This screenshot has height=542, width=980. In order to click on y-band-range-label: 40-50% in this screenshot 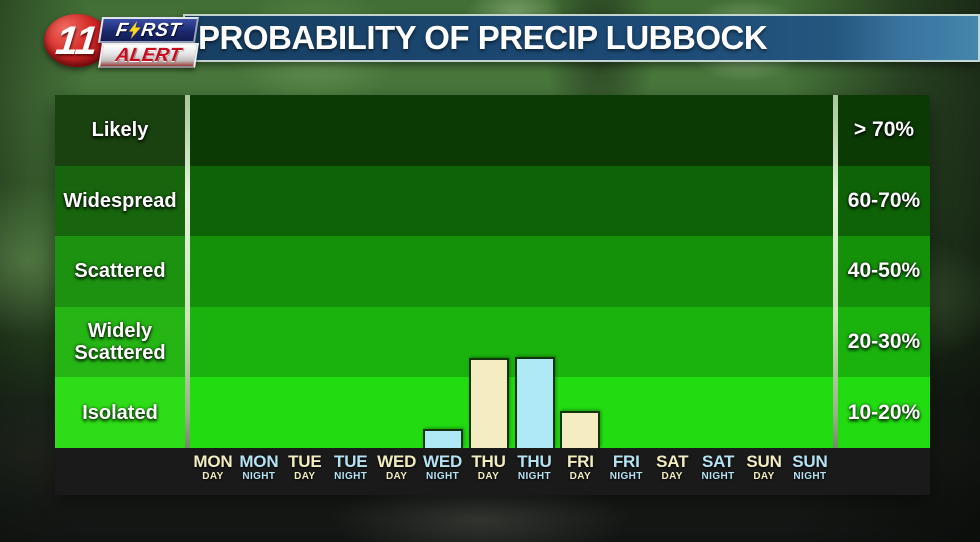, I will do `click(884, 271)`.